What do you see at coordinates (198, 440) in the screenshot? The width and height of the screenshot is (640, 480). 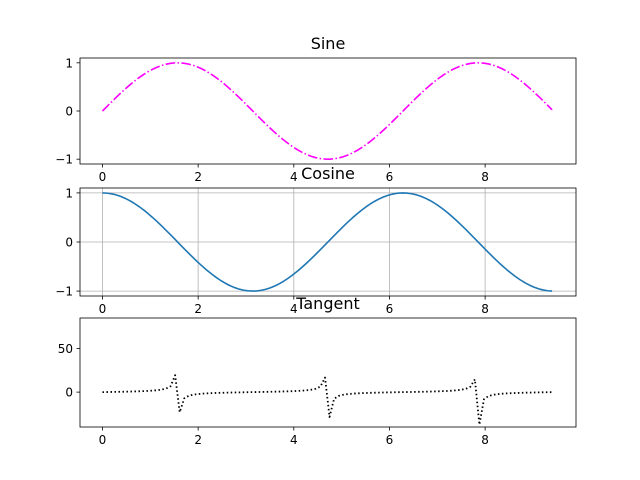 I see `tangent-xtick-label: 2` at bounding box center [198, 440].